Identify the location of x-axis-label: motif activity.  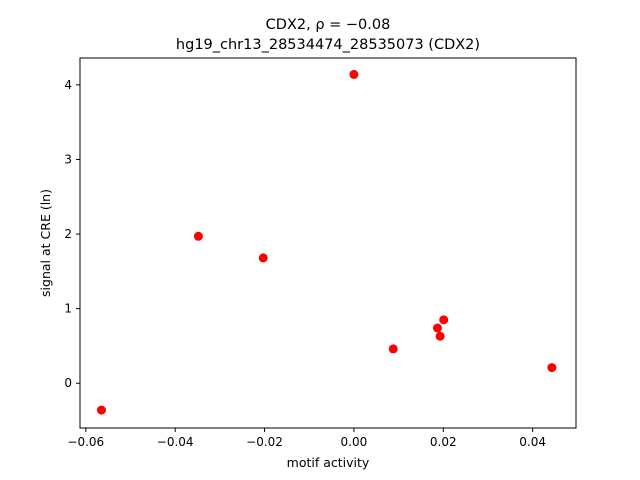
(328, 462).